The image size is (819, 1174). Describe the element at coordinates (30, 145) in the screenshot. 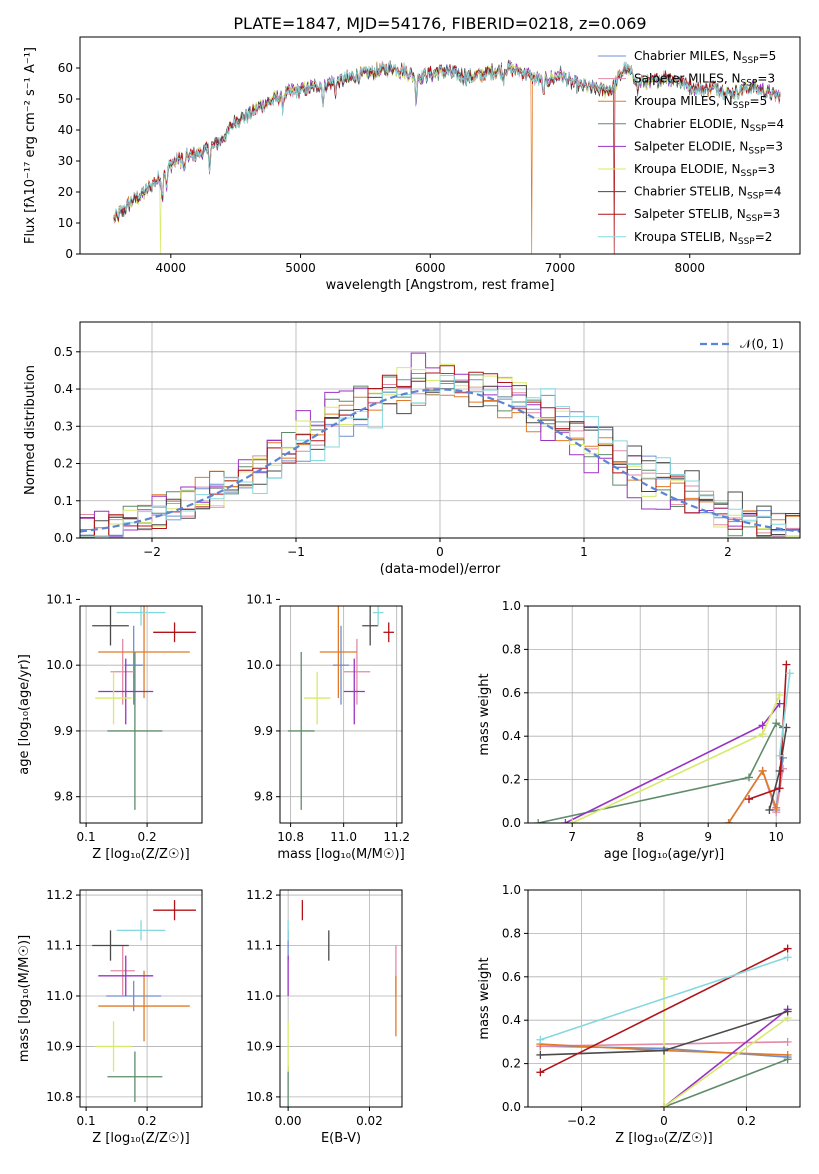

I see `spectrum-ylabel: Flux [fλ10⁻¹⁷ erg cm⁻² s⁻¹ A⁻¹]` at that location.